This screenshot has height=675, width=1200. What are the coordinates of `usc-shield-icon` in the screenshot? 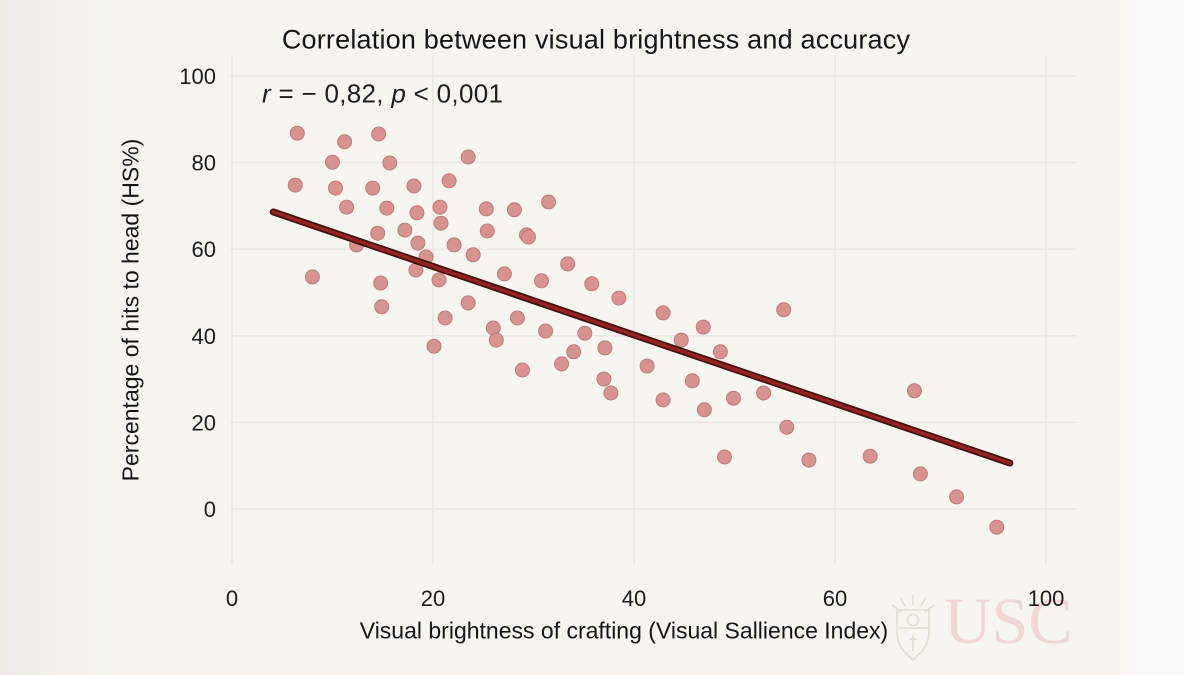 It's located at (913, 628).